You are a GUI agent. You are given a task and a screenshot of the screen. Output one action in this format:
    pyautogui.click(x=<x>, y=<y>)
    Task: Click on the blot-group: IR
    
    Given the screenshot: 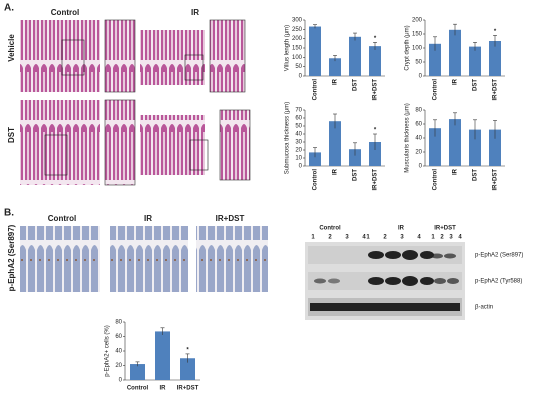 What is the action you would take?
    pyautogui.click(x=401, y=229)
    